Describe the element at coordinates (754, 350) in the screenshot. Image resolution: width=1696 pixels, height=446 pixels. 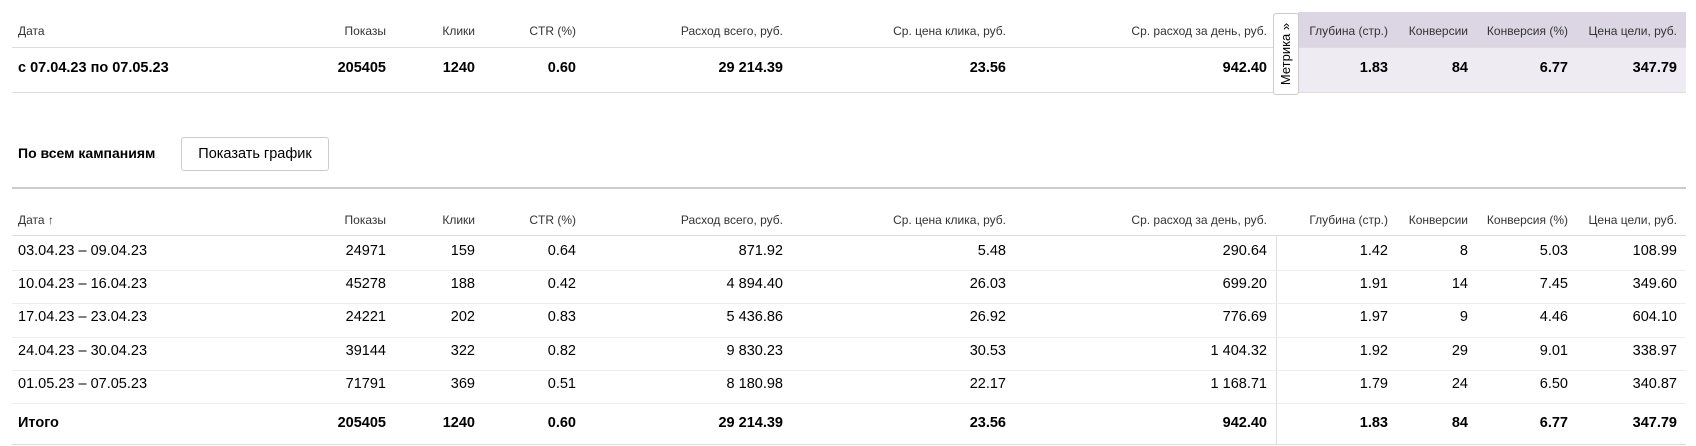
I see `cell: 9 830.23` at that location.